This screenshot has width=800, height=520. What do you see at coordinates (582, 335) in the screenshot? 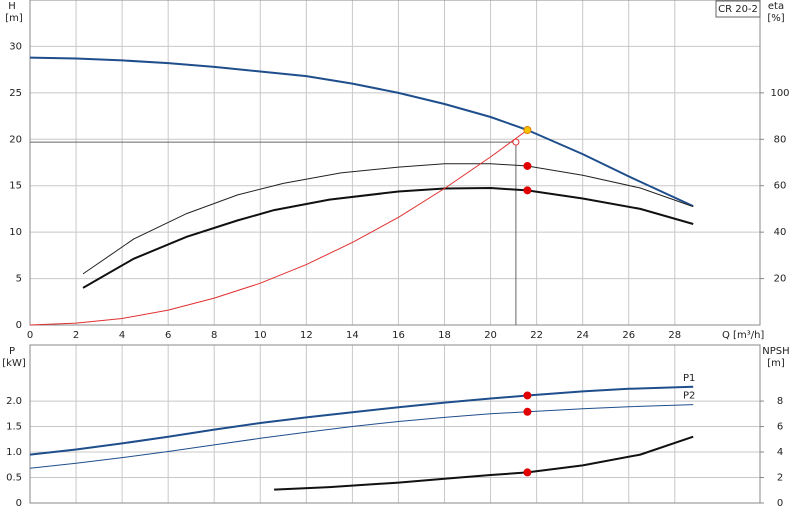
I see `x-tick-label: 24` at bounding box center [582, 335].